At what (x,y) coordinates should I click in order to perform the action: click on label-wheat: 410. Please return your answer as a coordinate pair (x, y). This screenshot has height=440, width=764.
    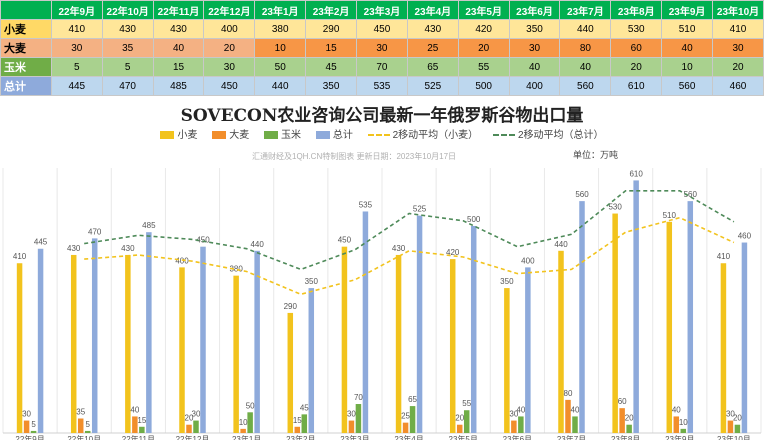
    Looking at the image, I should click on (20, 256).